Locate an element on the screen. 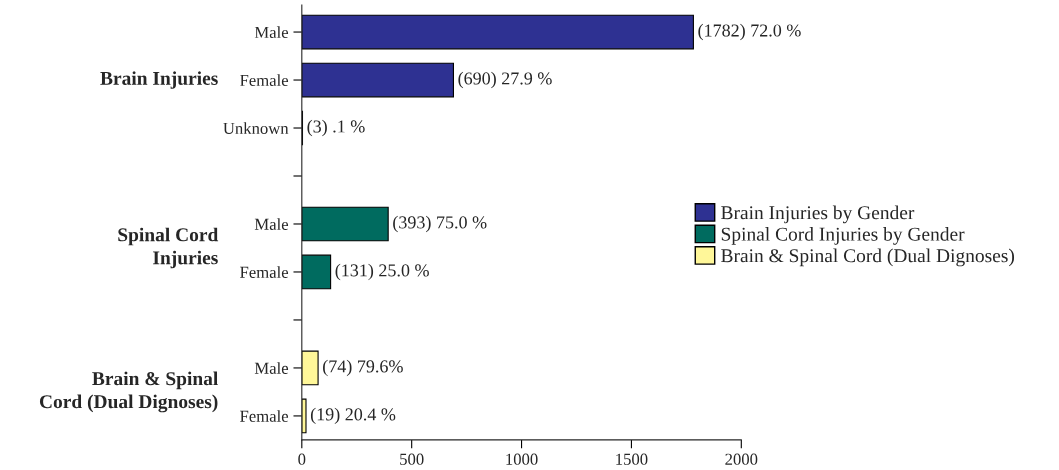 This screenshot has width=1059, height=470. data-label: (690) 27.9 % is located at coordinates (505, 80).